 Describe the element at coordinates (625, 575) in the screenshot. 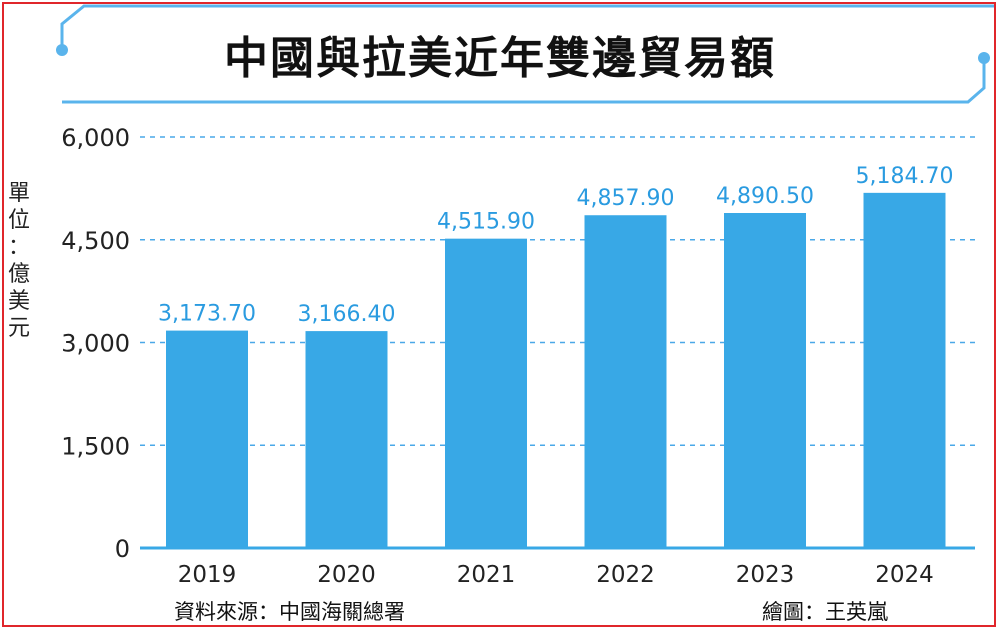

I see `x-tick-label: 2022` at that location.